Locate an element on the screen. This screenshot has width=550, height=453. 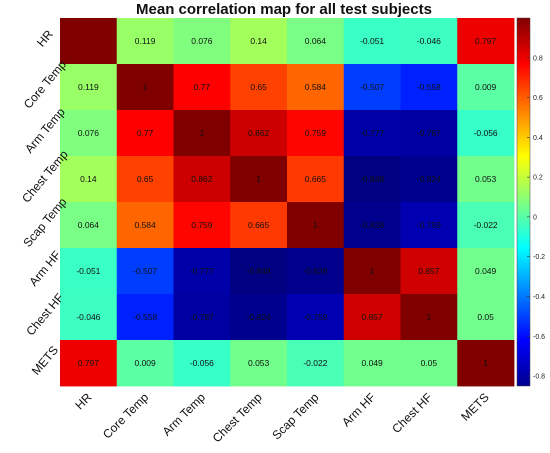
colorbar-tick-label: -0.4 is located at coordinates (539, 297).